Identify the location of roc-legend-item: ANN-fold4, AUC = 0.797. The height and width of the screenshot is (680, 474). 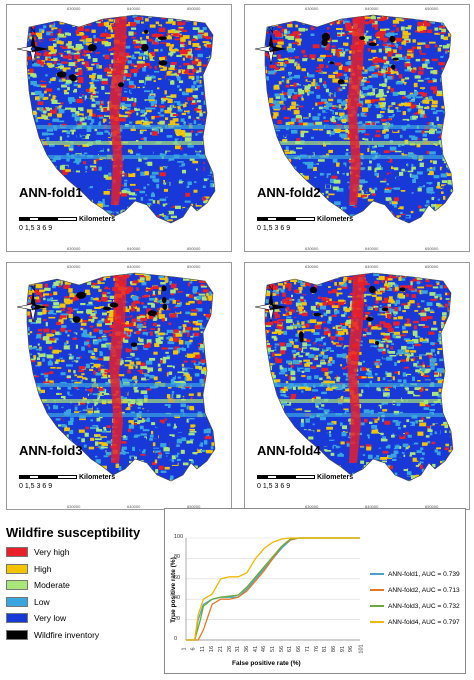
(420, 622).